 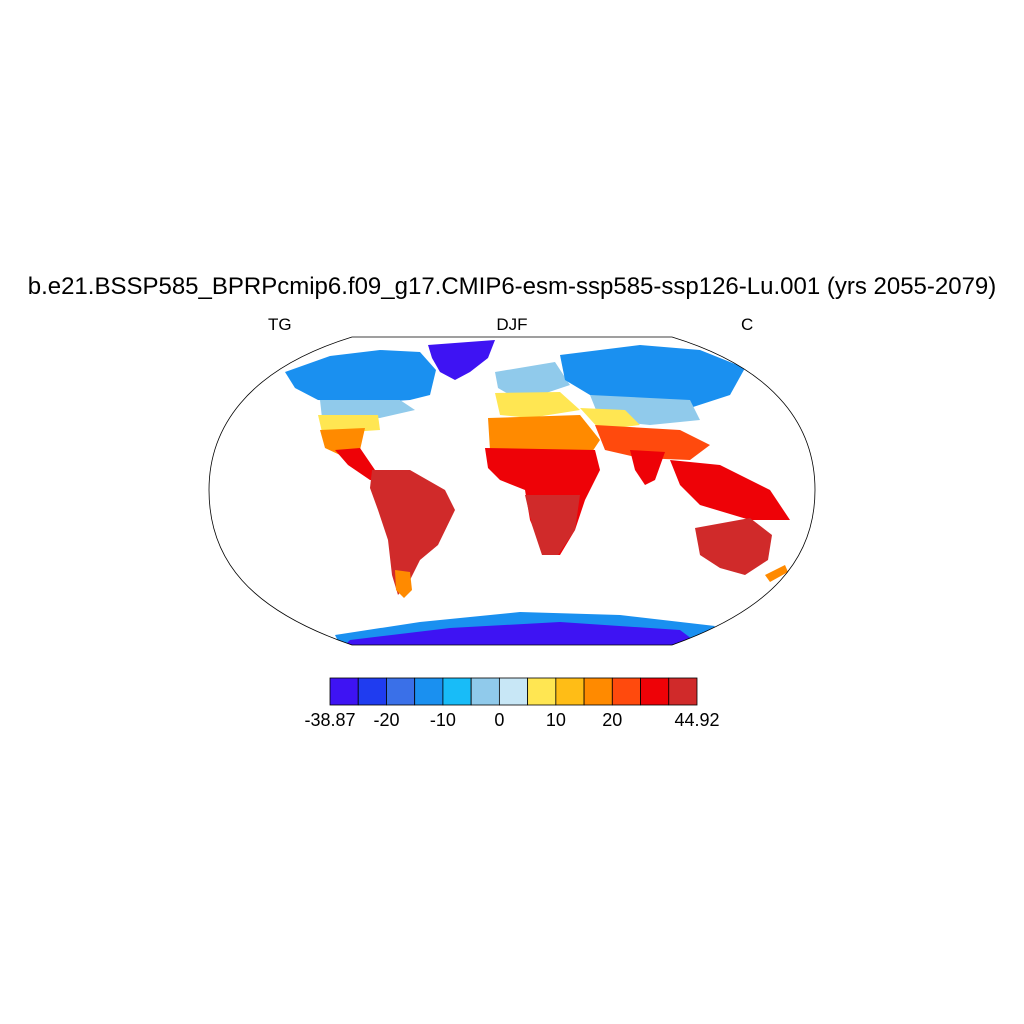 What do you see at coordinates (612, 720) in the screenshot?
I see `colorbar-tick-label: 20` at bounding box center [612, 720].